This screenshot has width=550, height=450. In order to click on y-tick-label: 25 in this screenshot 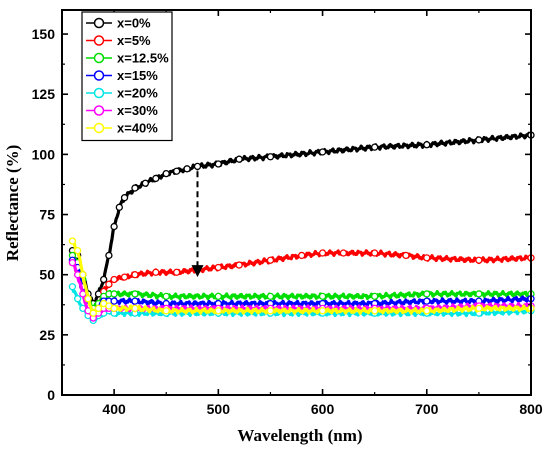, I will do `click(47, 335)`.